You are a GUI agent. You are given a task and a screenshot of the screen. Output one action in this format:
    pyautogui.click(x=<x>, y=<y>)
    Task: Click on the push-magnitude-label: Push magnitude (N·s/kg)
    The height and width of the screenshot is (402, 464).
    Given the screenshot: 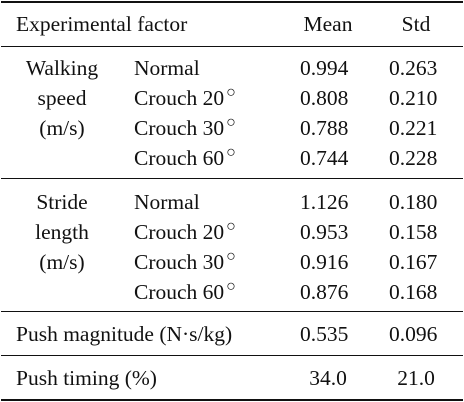 What is the action you would take?
    pyautogui.click(x=124, y=334)
    